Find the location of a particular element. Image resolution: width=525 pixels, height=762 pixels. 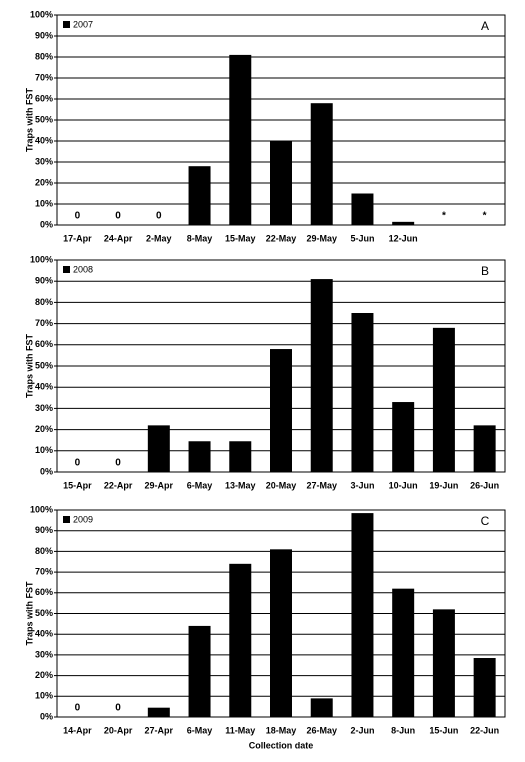

x-axis-label: Collection date is located at coordinates (281, 745).